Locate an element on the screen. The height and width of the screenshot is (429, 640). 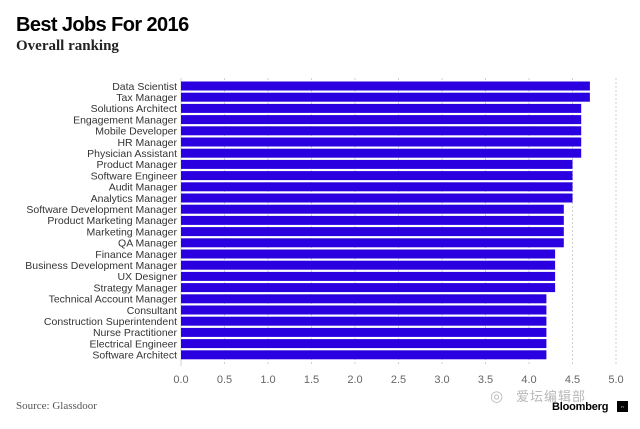
category-label: Construction Superintendent is located at coordinates (110, 322).